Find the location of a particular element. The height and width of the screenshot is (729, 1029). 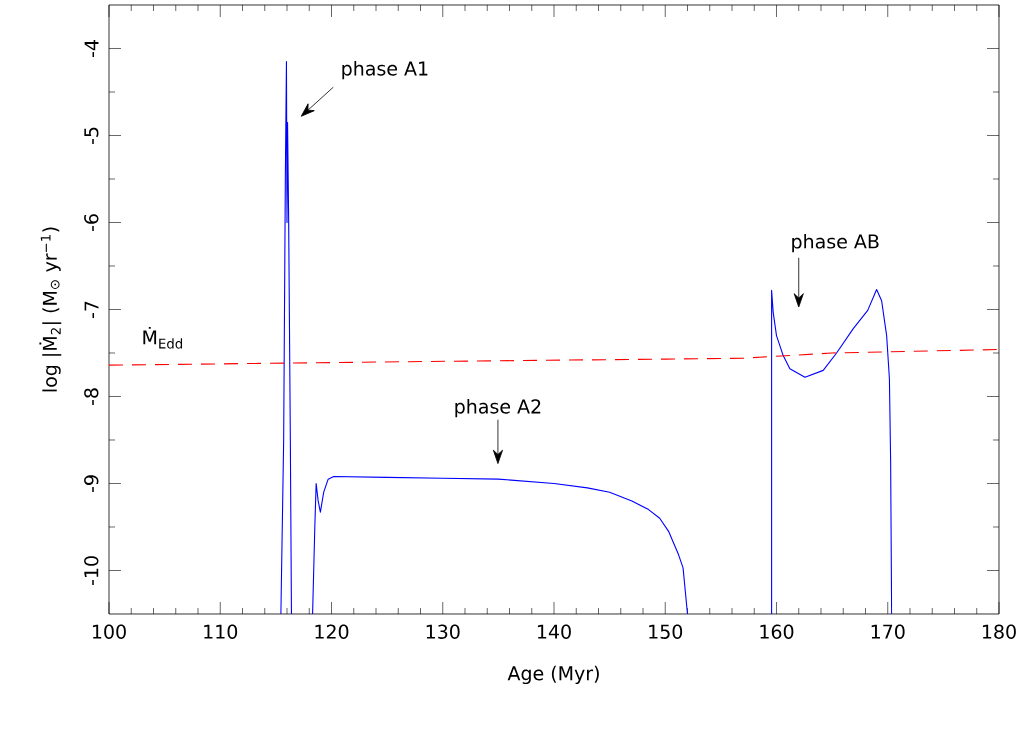

x-tick-label: 100 is located at coordinates (109, 631).